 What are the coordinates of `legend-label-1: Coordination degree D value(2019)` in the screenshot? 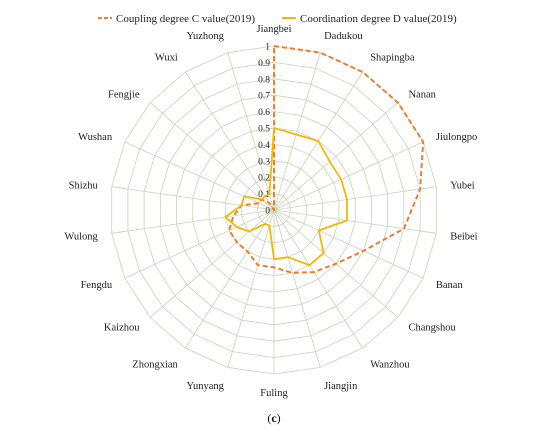 It's located at (378, 19).